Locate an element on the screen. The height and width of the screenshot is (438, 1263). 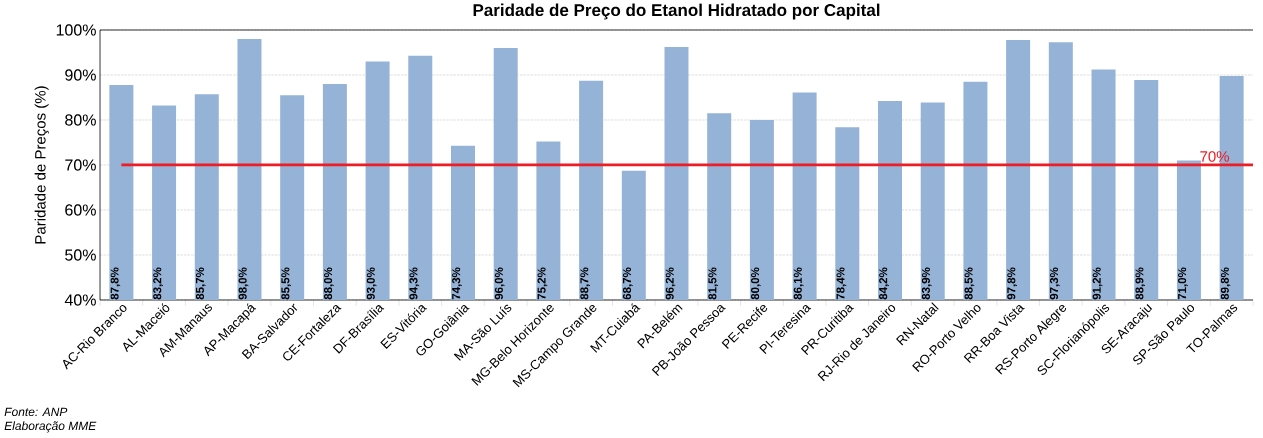
data-label: 75,2% is located at coordinates (542, 283).